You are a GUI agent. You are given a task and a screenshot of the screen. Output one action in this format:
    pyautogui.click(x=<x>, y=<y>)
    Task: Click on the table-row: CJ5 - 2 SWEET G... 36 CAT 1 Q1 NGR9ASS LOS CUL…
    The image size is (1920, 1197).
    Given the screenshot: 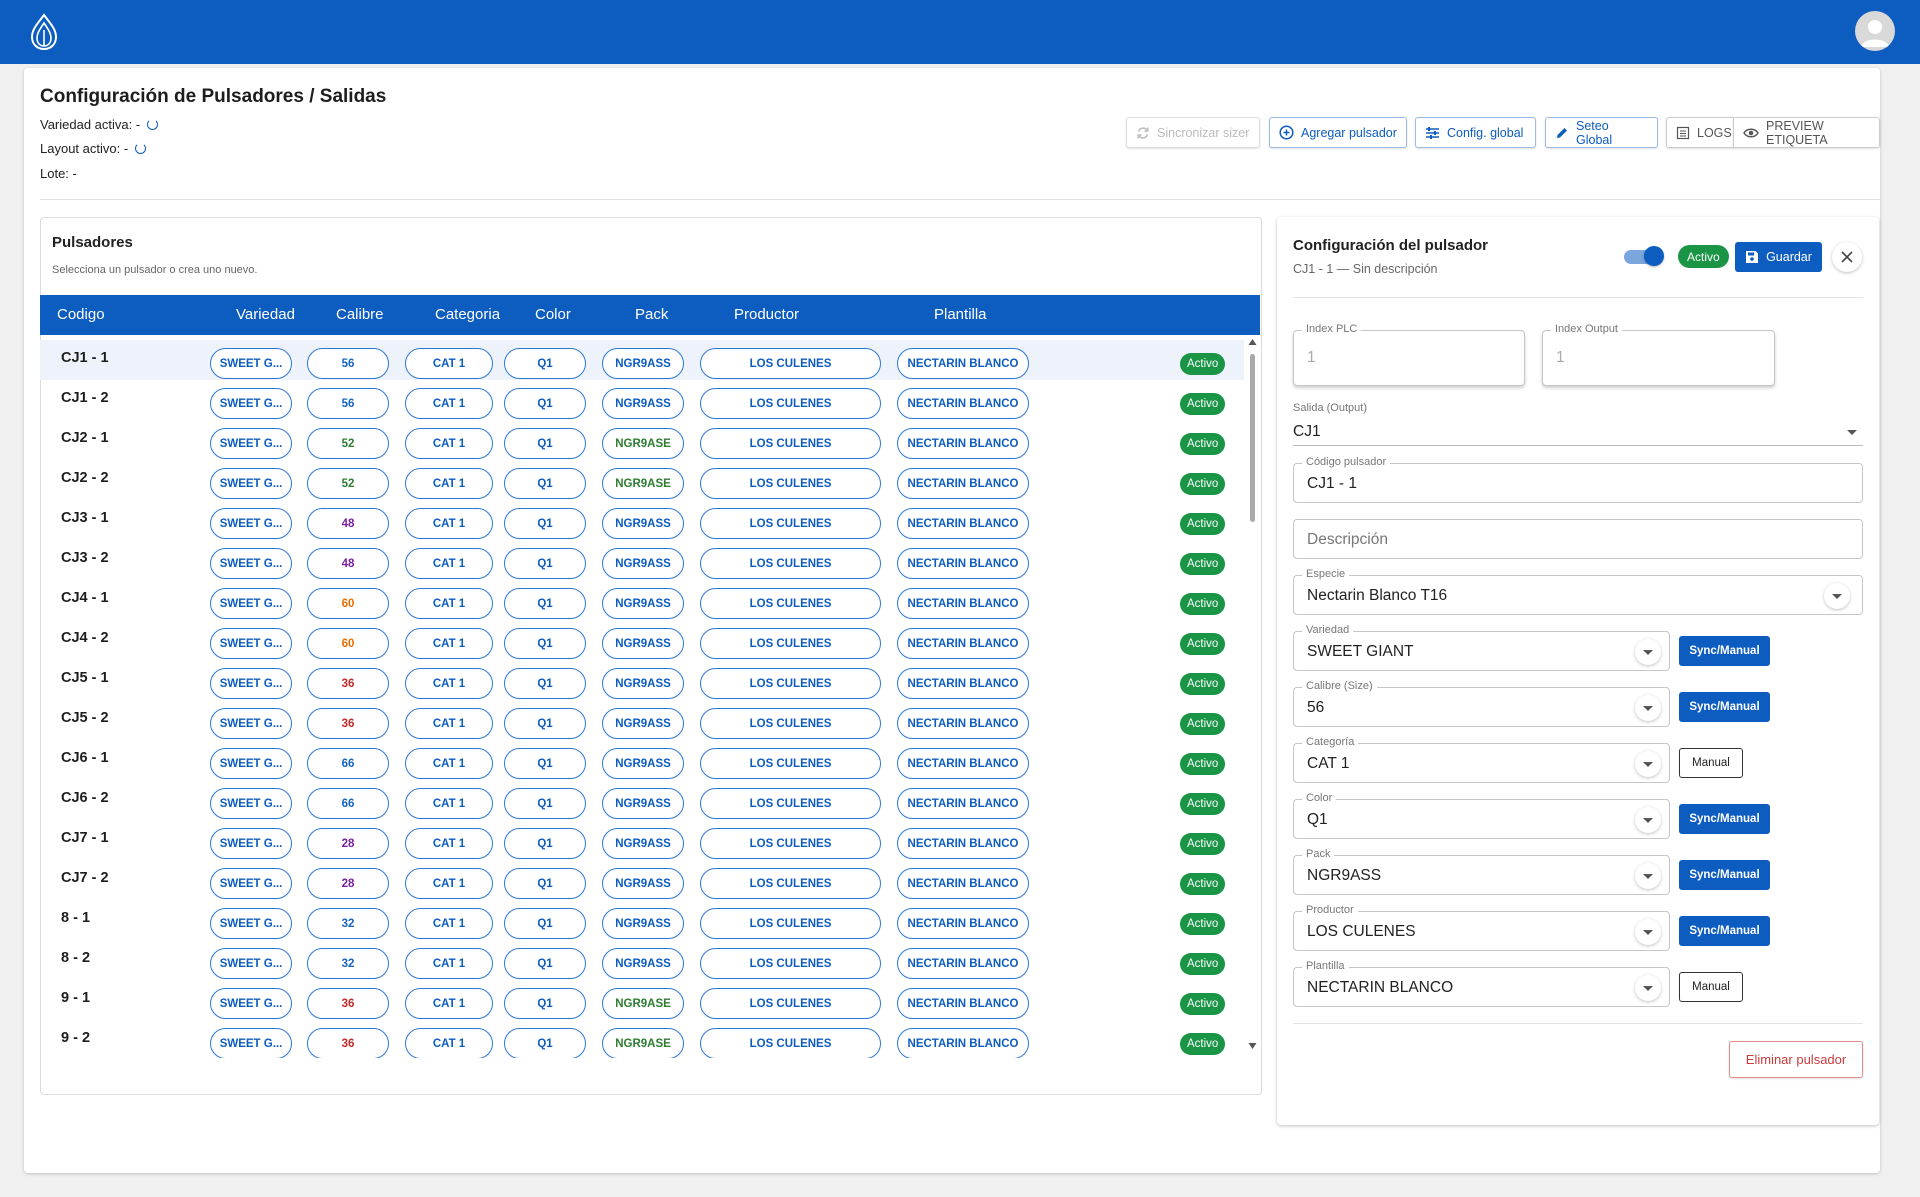 What is the action you would take?
    pyautogui.click(x=642, y=720)
    